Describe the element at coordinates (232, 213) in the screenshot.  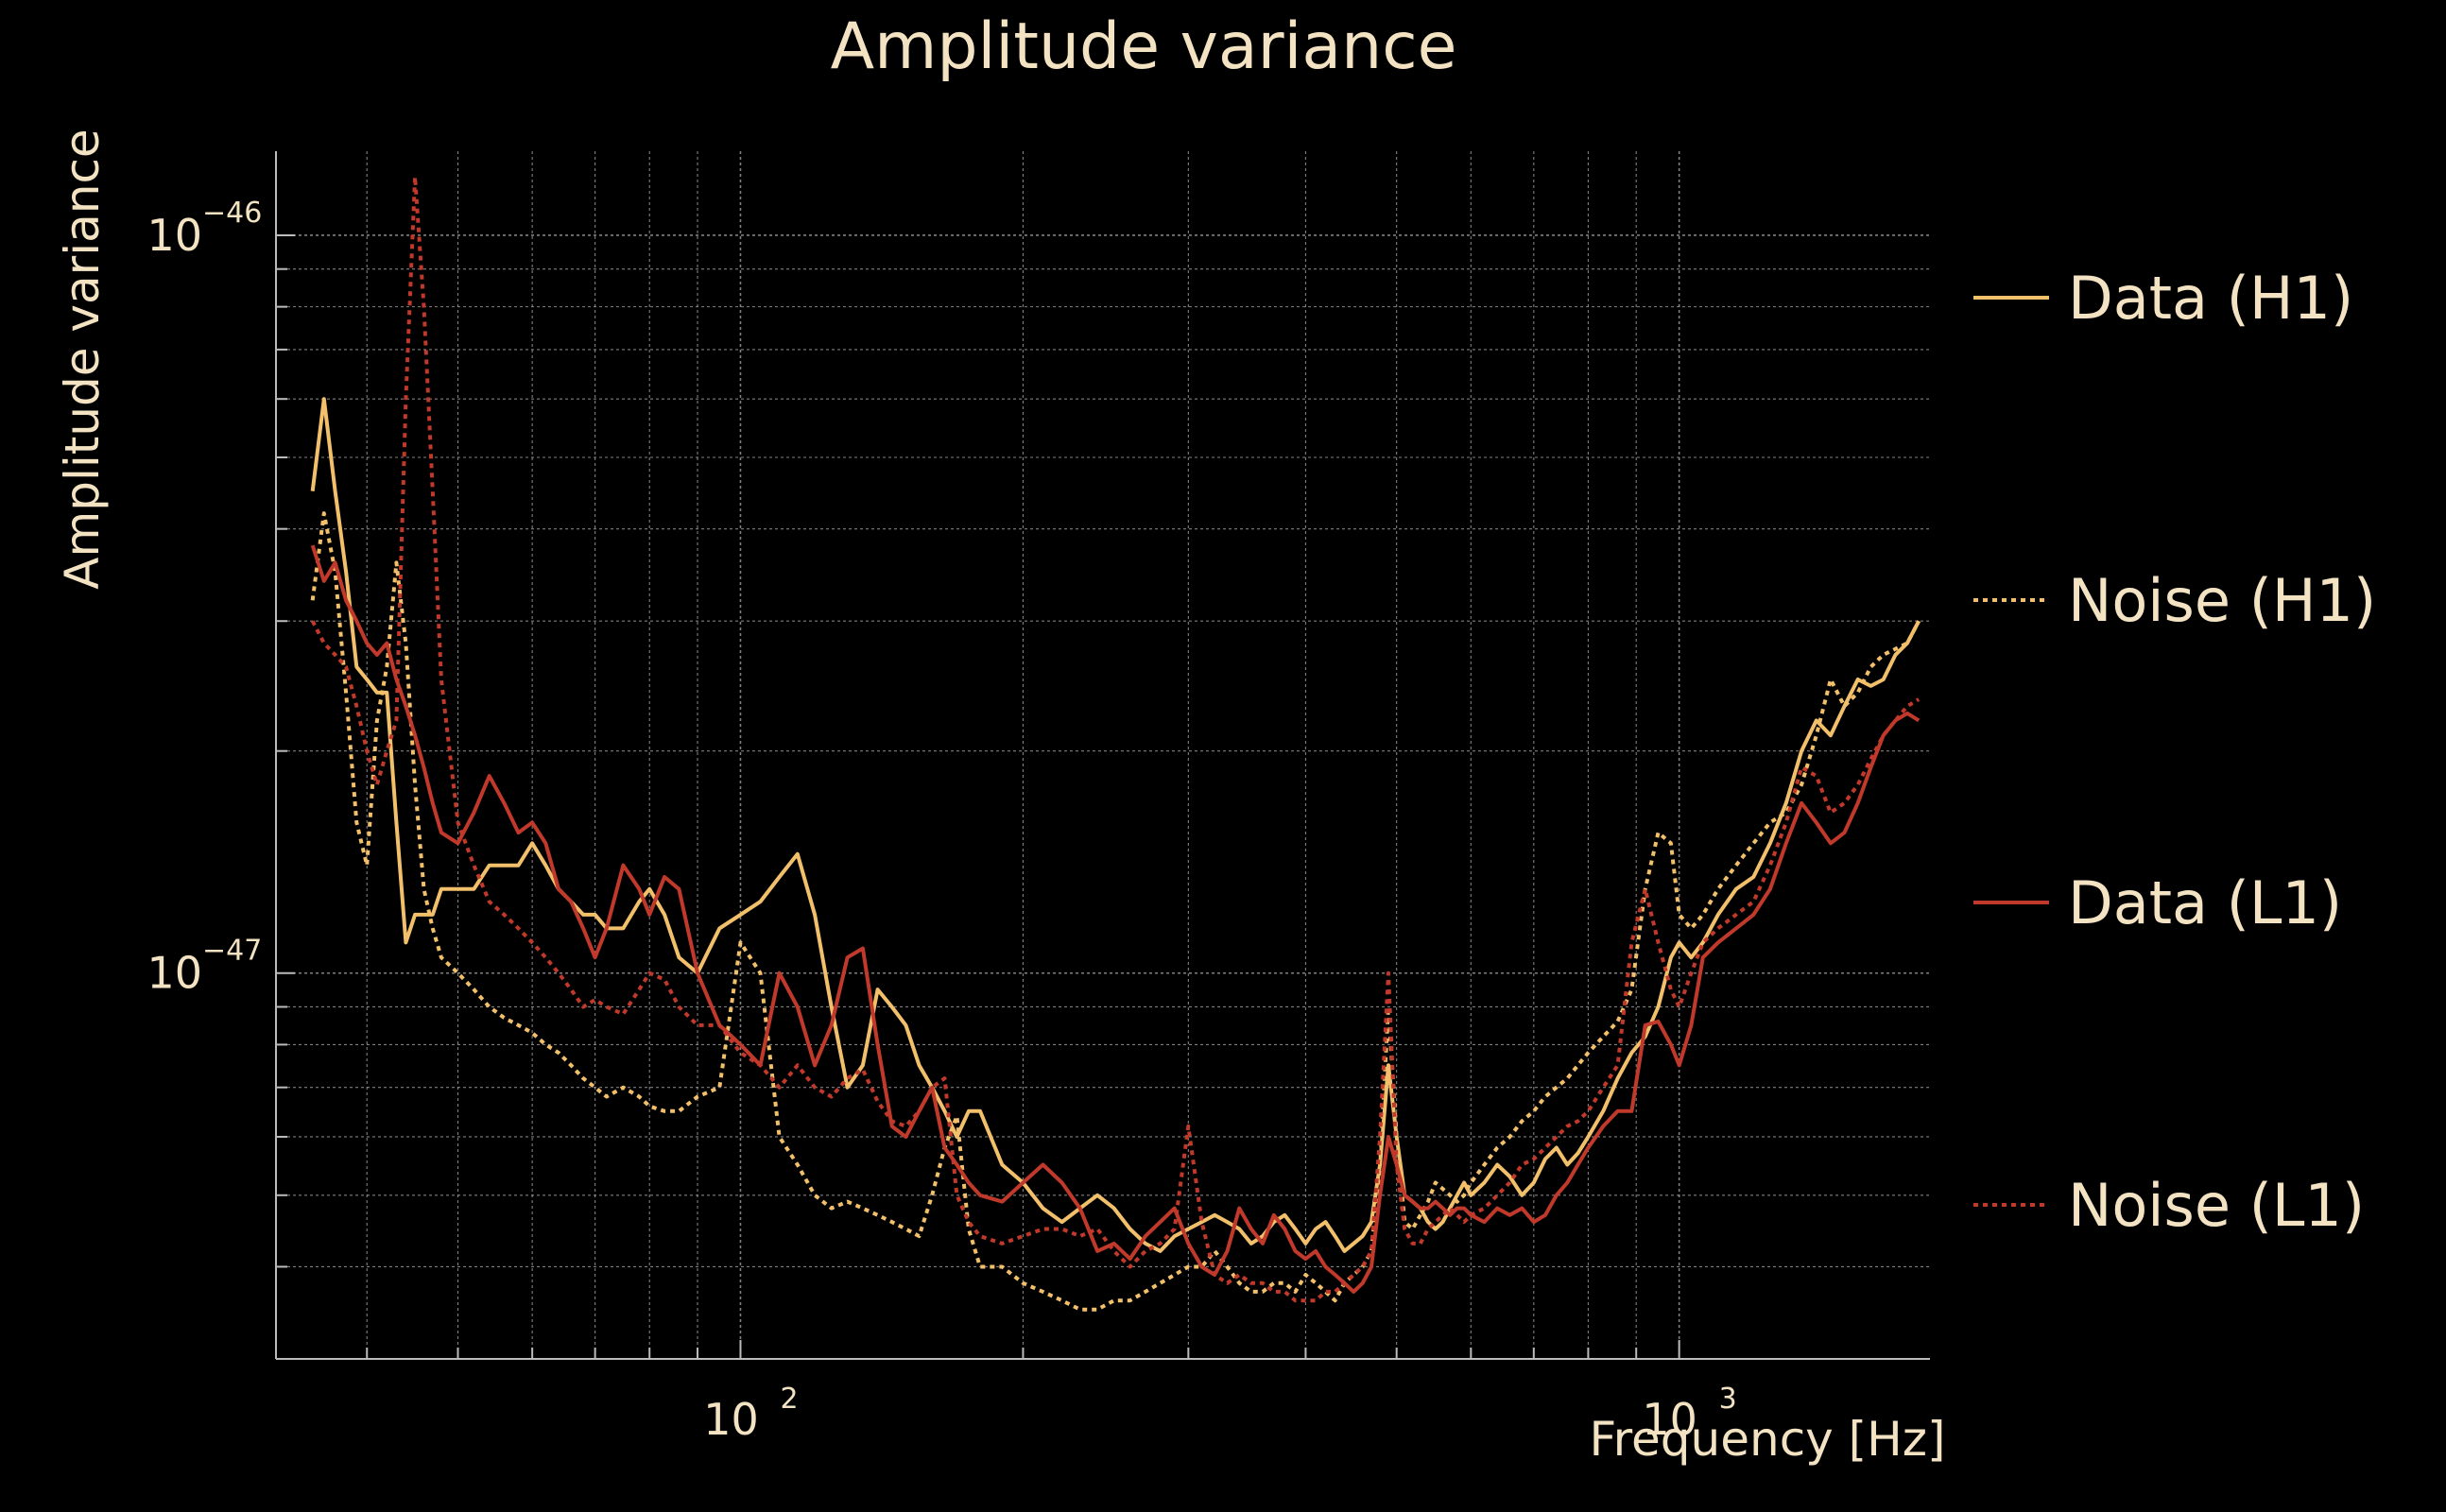
I see `y-tick-label-exponent: −46` at that location.